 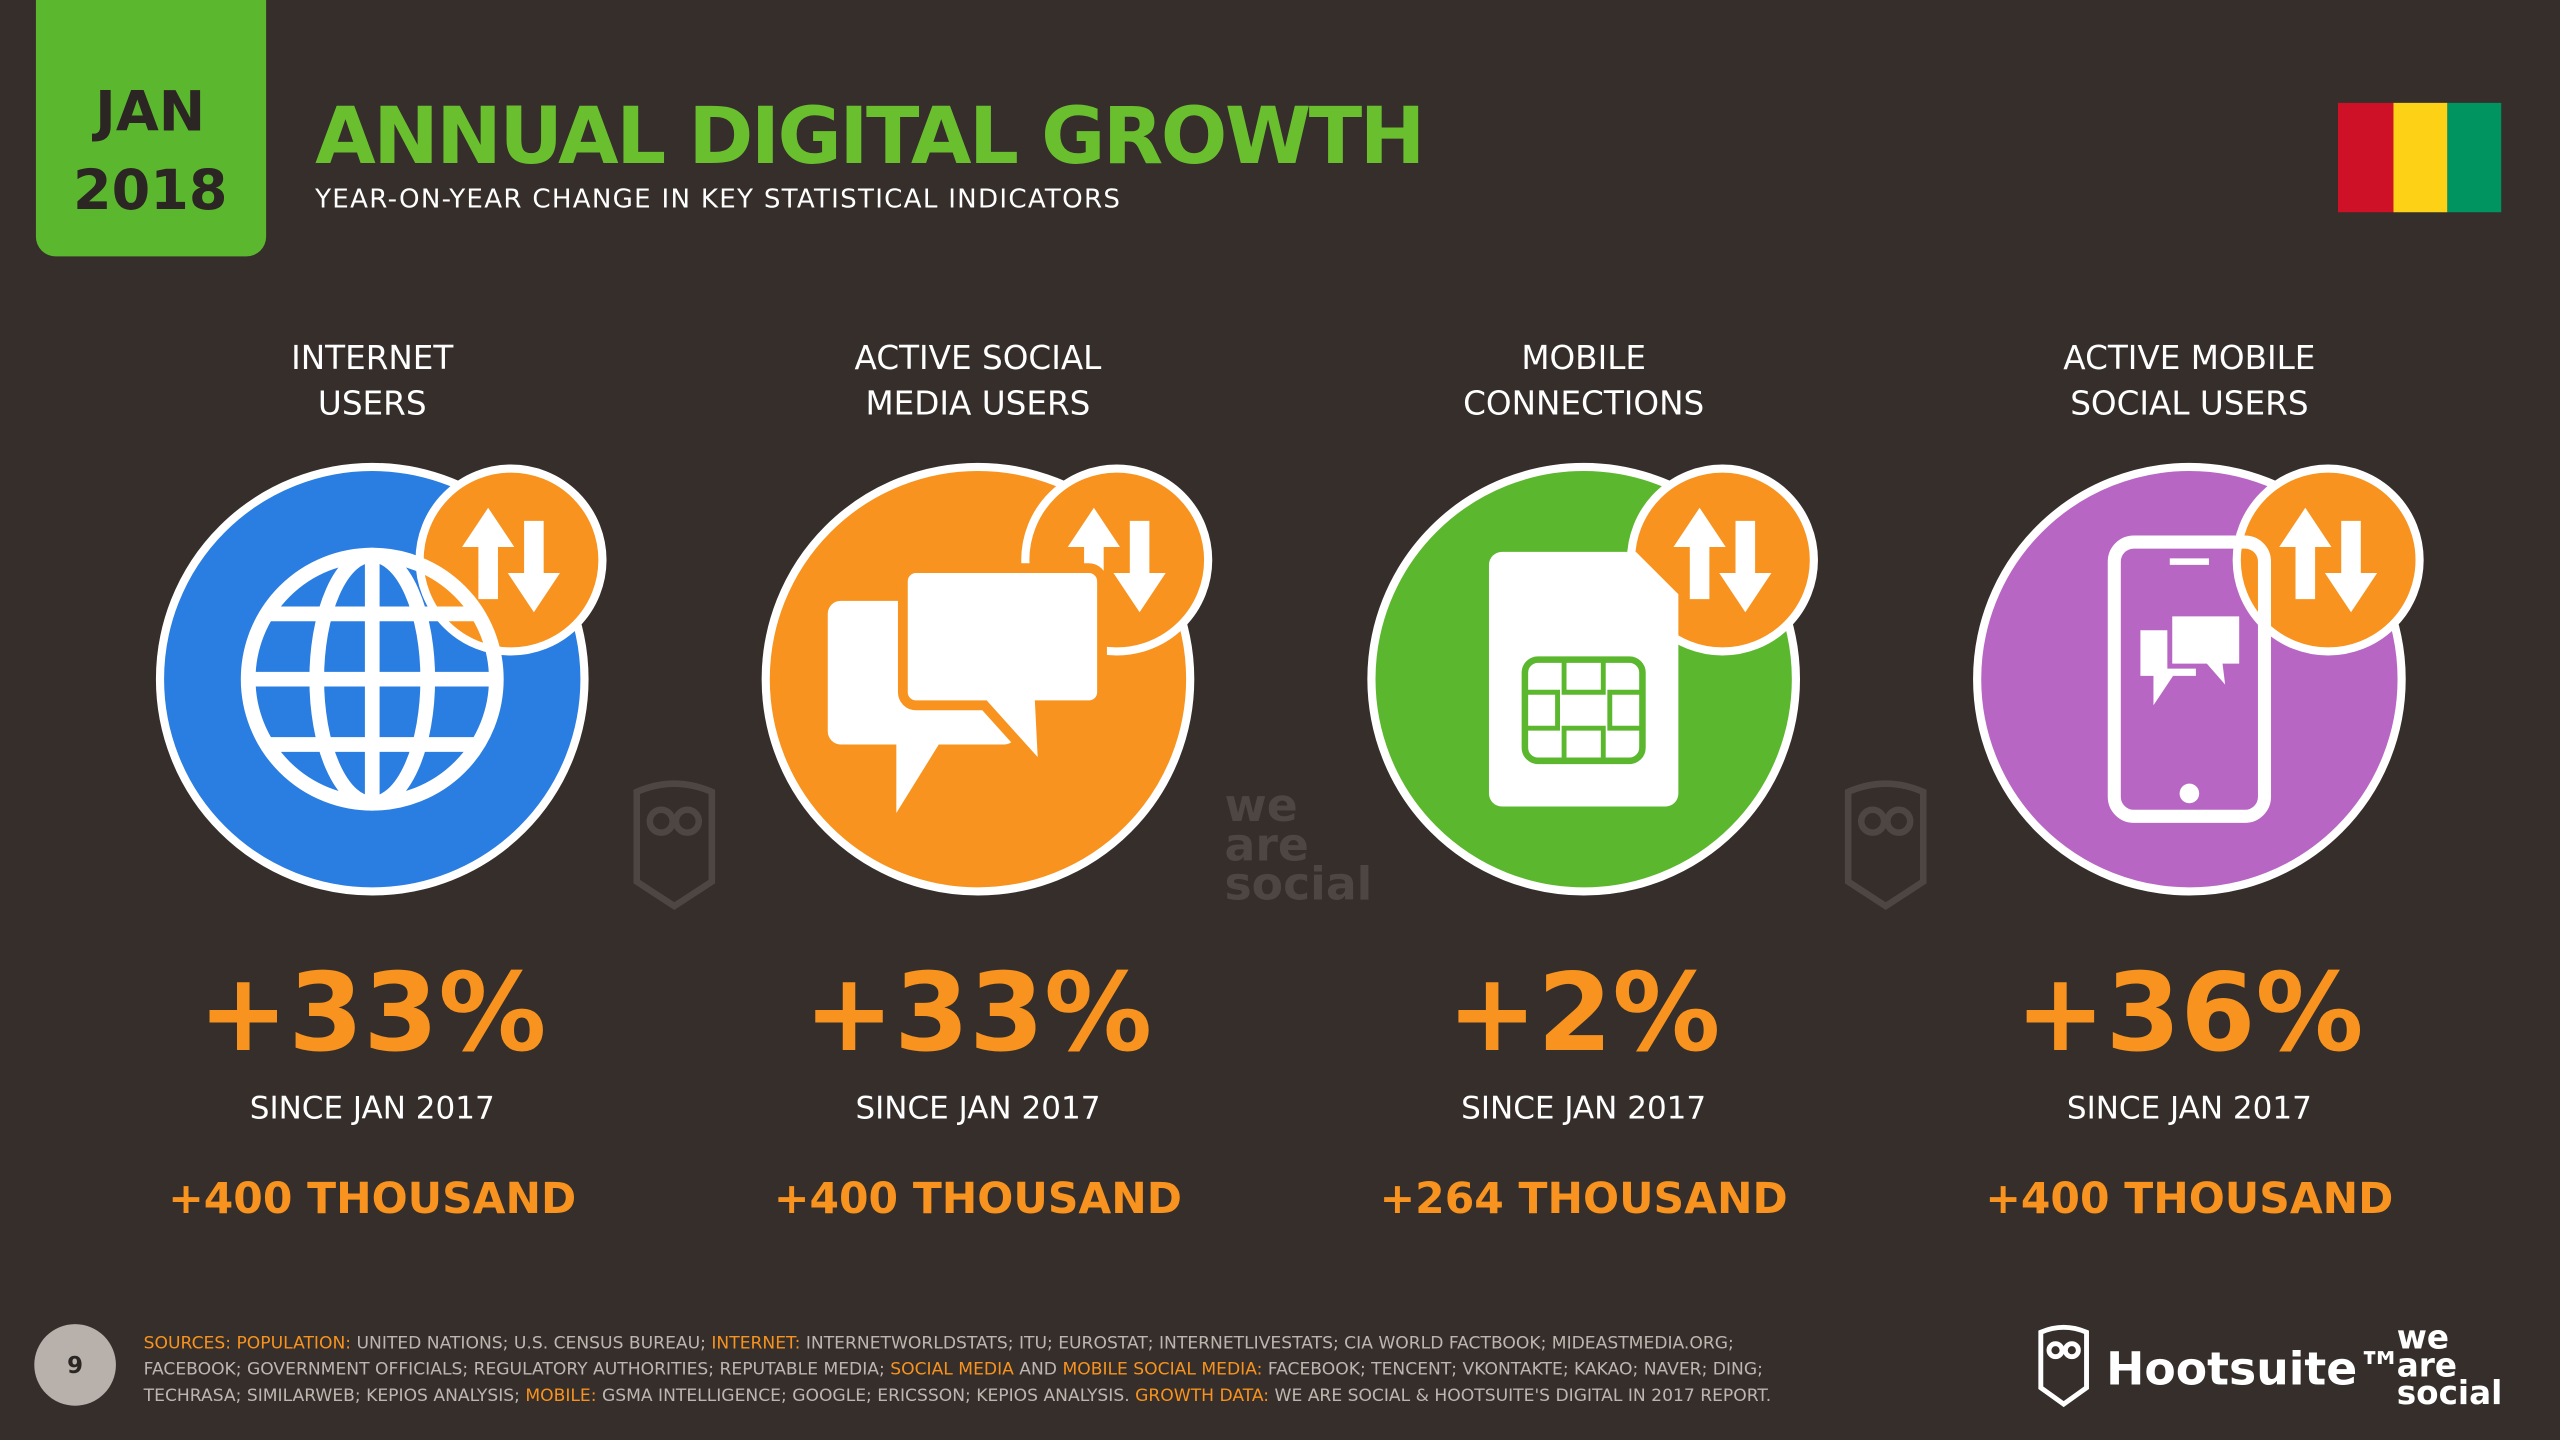 I want to click on flag, so click(x=2419, y=157).